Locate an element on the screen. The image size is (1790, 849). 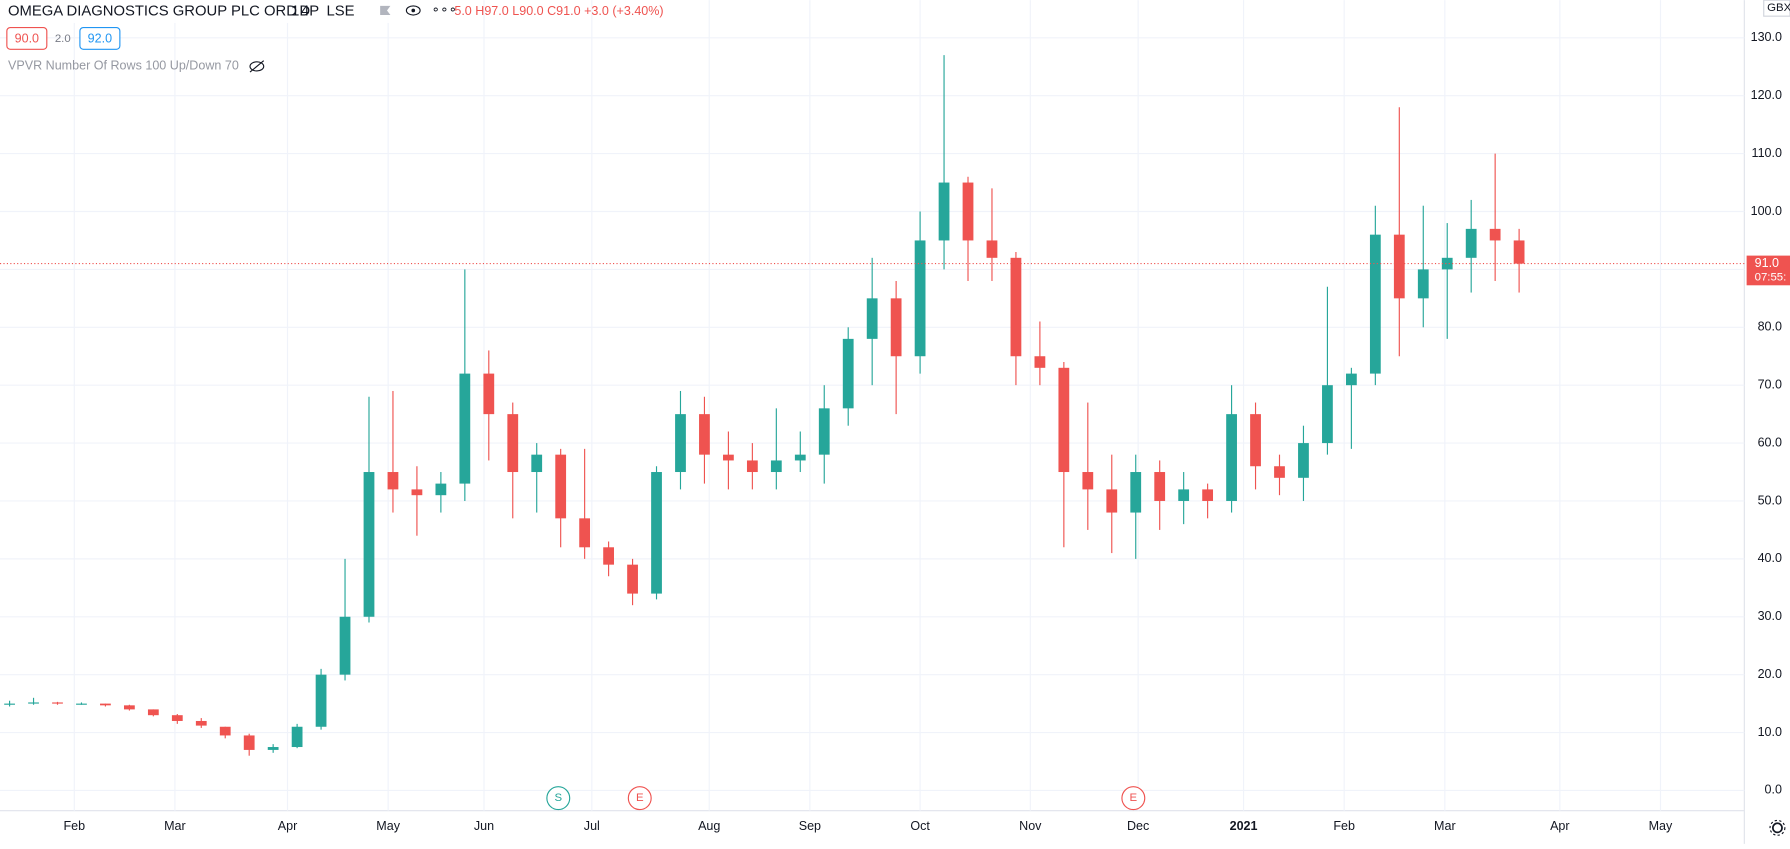
x-tick-label: Sep is located at coordinates (810, 826).